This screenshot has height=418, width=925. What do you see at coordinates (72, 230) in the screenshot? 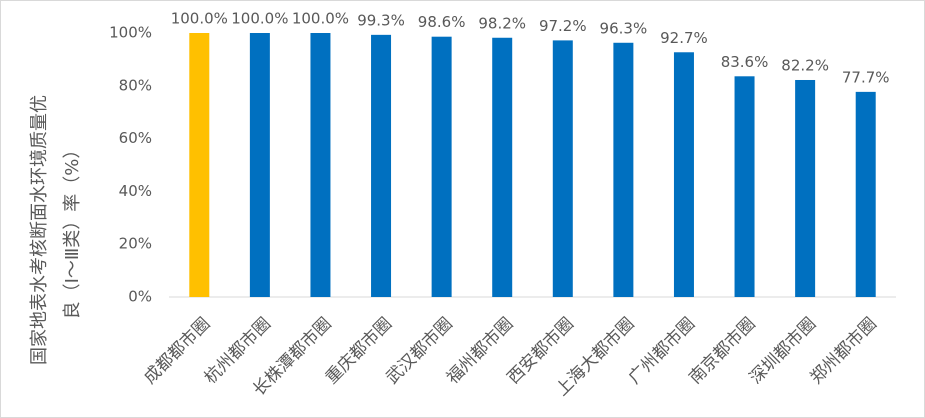
I see `y-axis-title-line: 良（Ⅰ～Ⅲ类）率（%）` at bounding box center [72, 230].